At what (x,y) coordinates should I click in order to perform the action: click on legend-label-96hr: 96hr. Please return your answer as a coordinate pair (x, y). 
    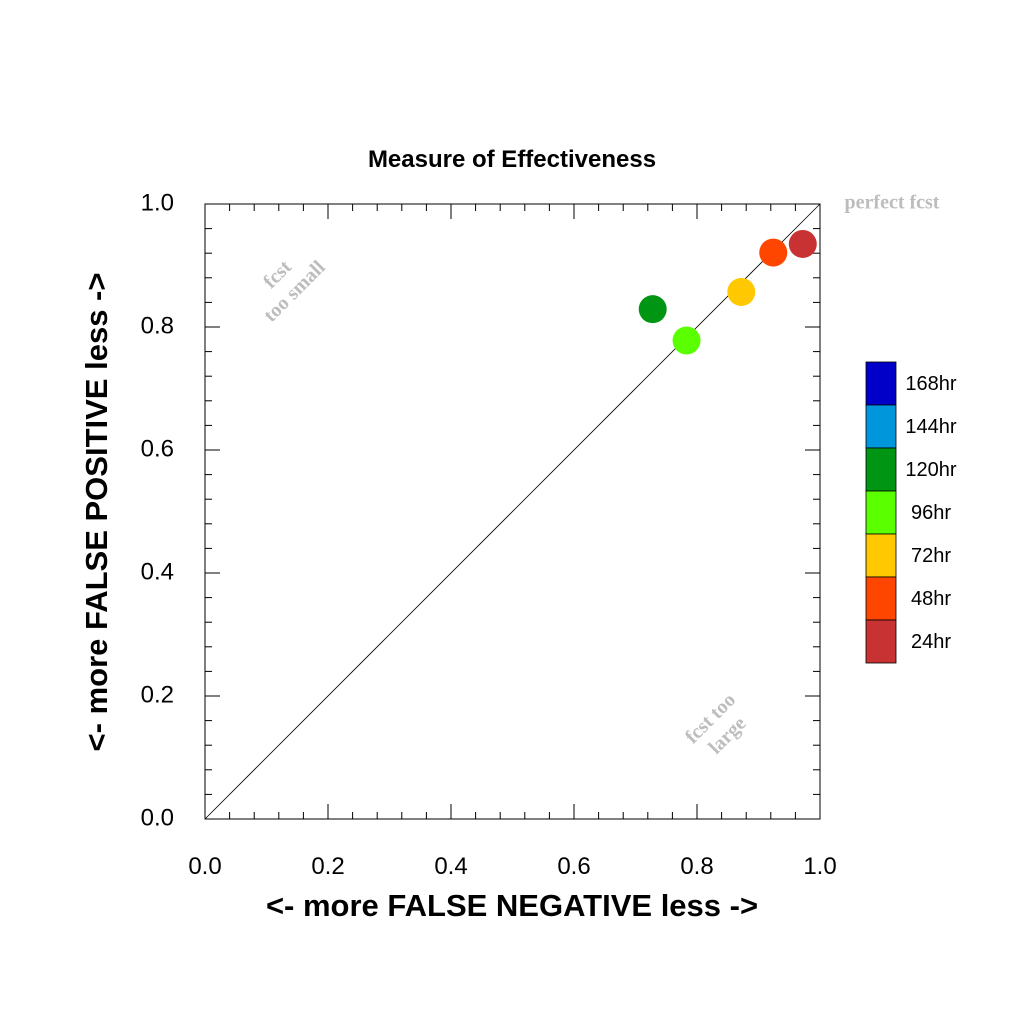
    Looking at the image, I should click on (931, 513).